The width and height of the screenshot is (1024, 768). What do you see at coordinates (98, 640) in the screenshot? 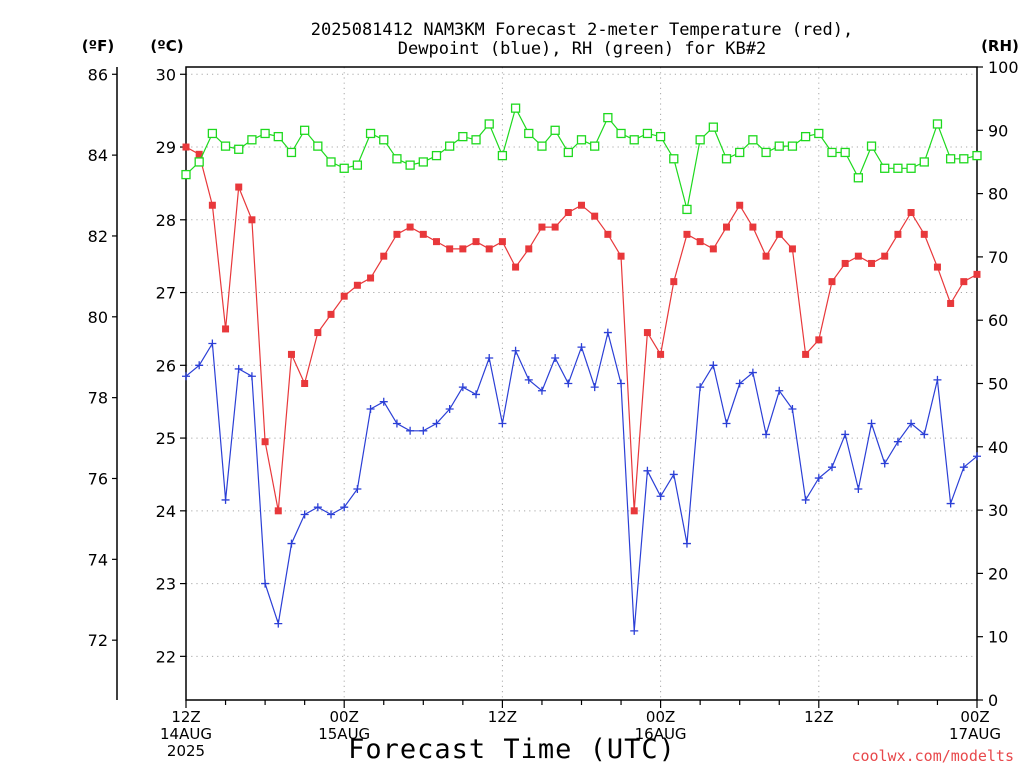
I see `fahrenheit-tick-label: 72` at bounding box center [98, 640].